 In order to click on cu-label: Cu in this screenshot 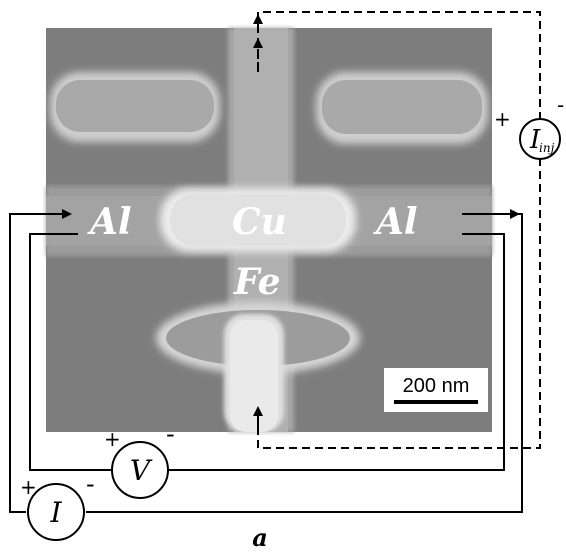, I will do `click(259, 222)`.